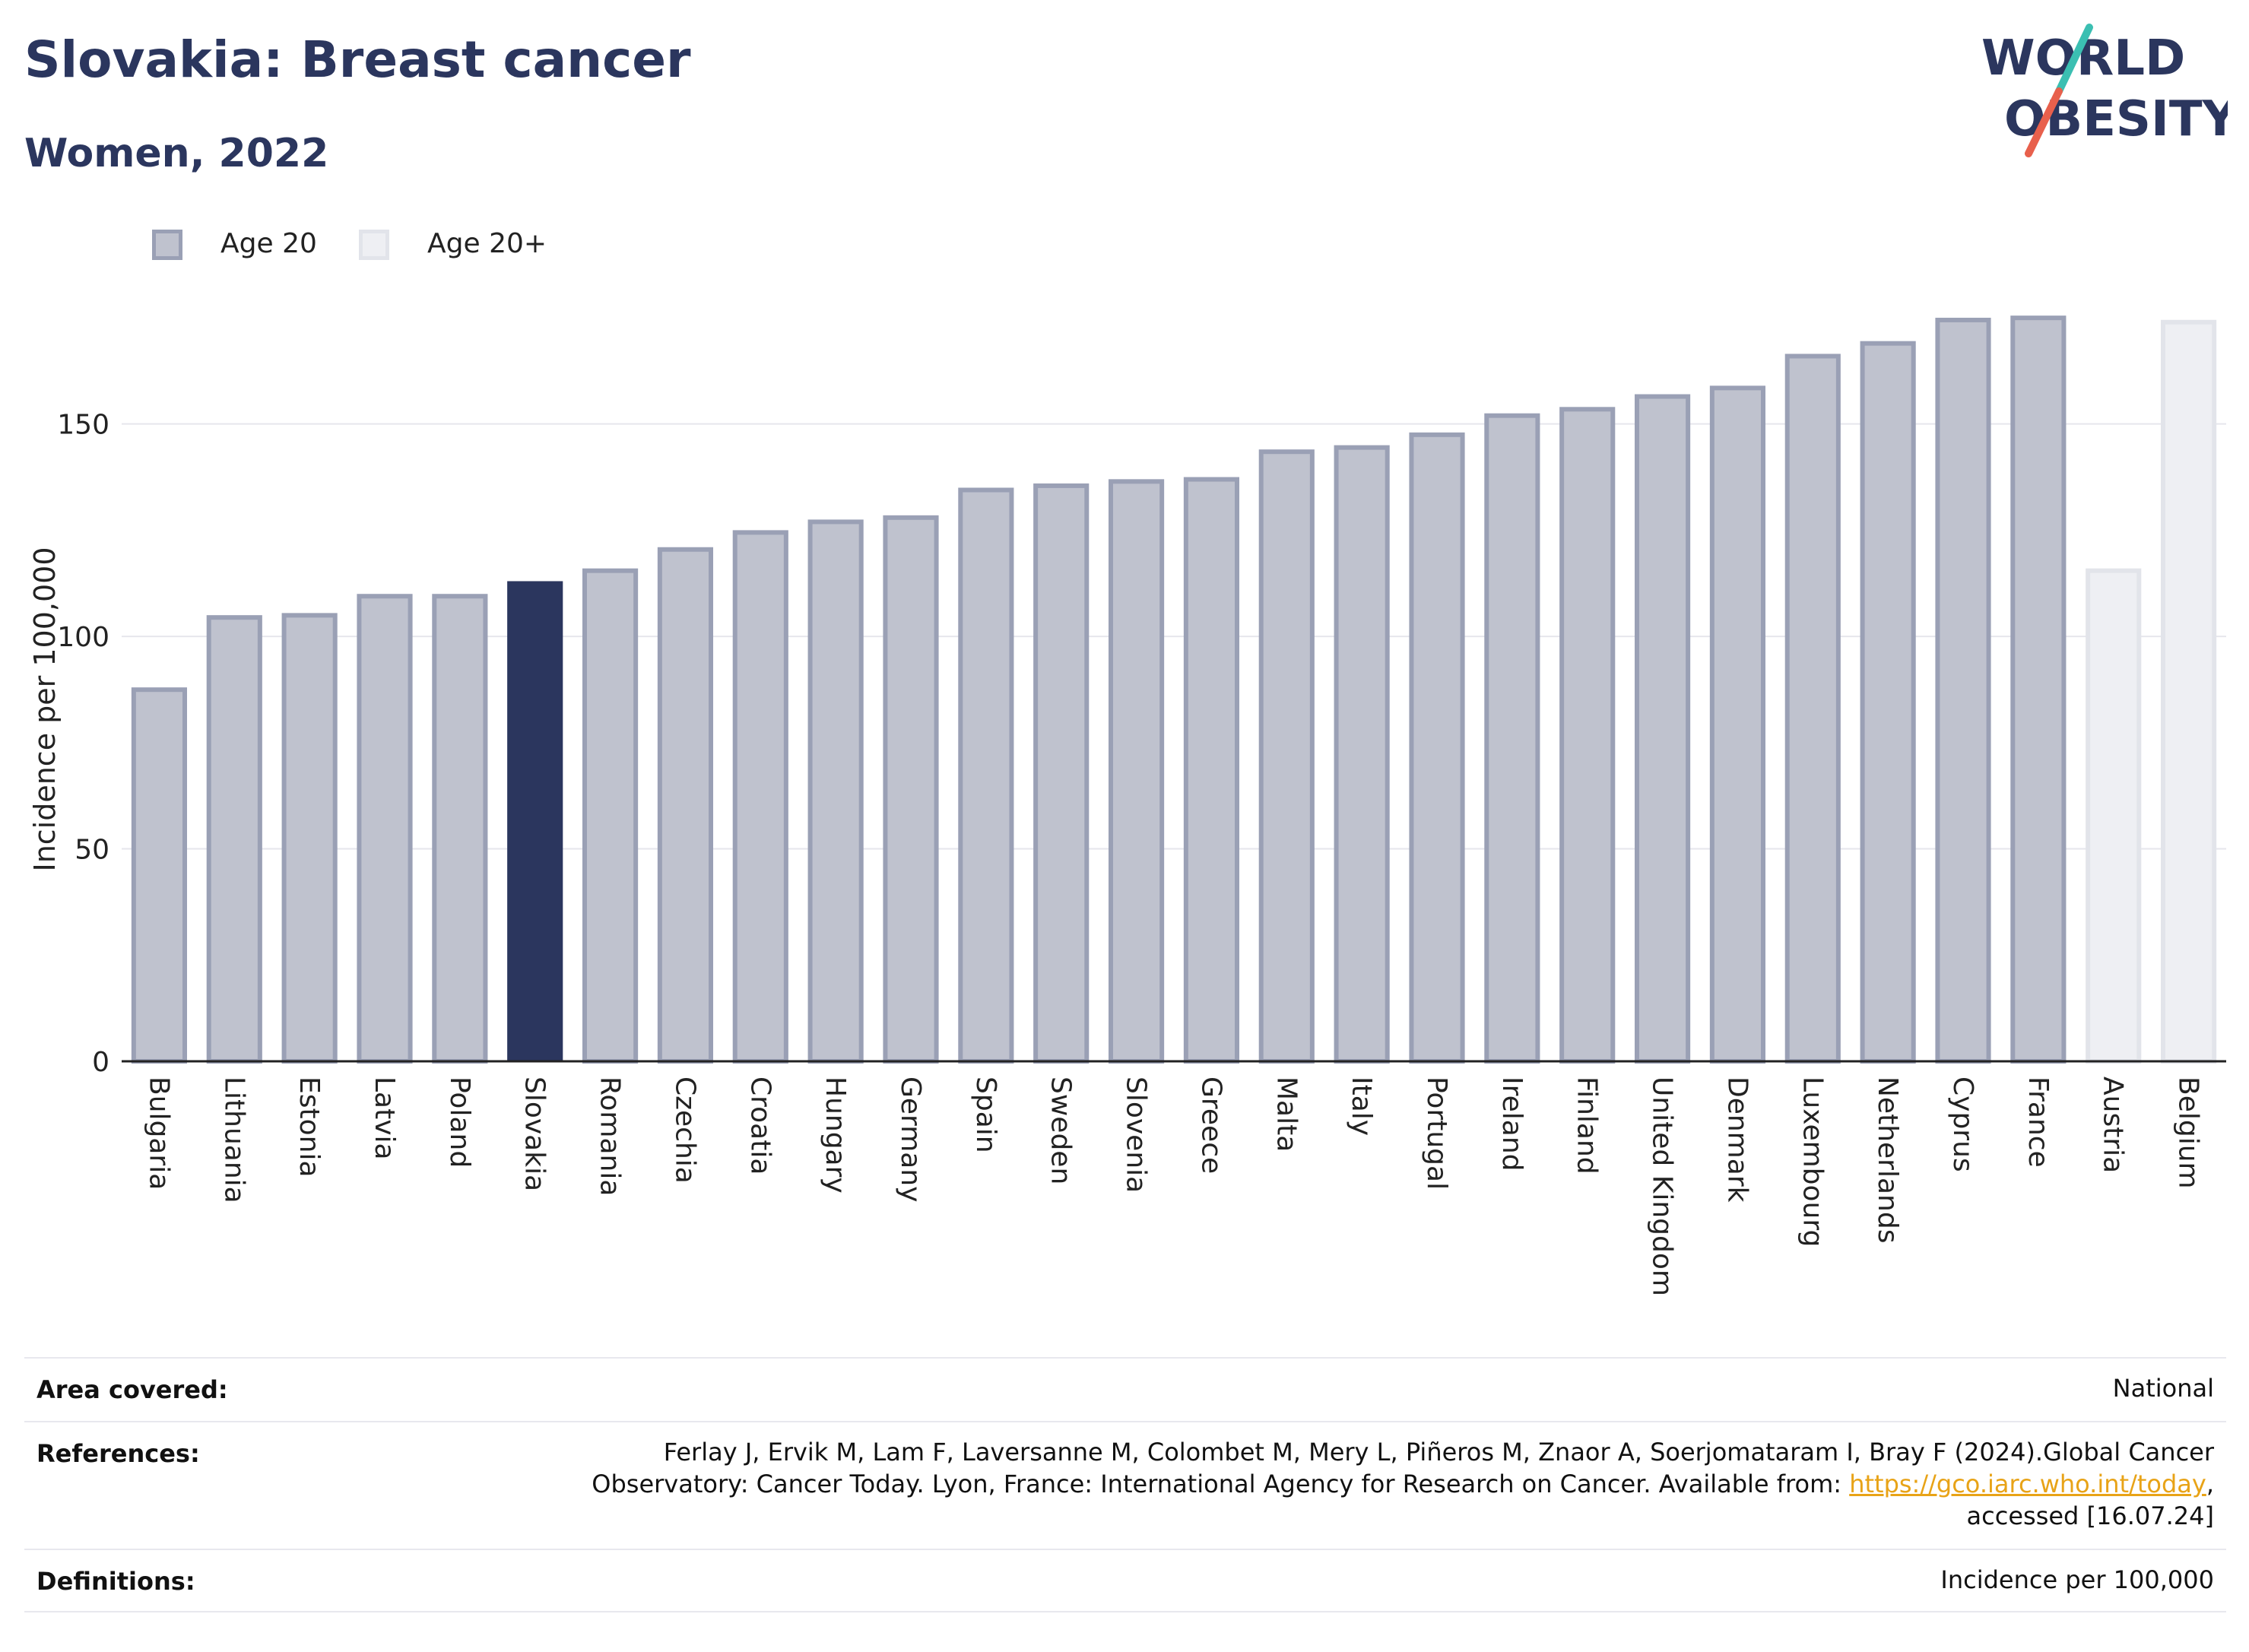 This screenshot has height=1652, width=2249. I want to click on x-tick-label: Malta, so click(1286, 1114).